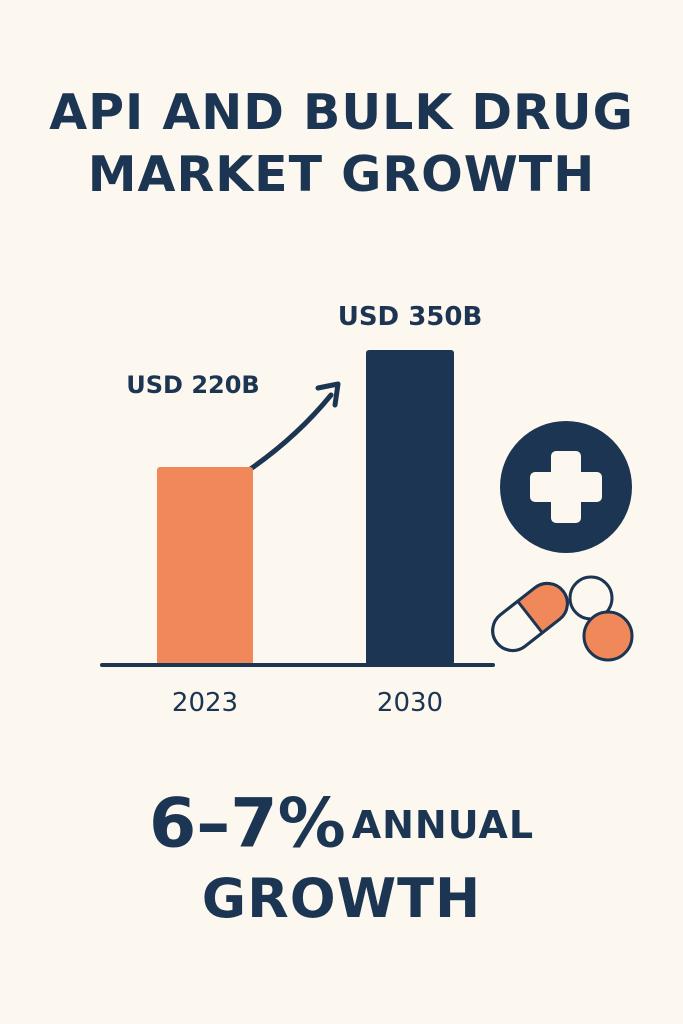  What do you see at coordinates (410, 317) in the screenshot?
I see `data-label-2030: USD 350B` at bounding box center [410, 317].